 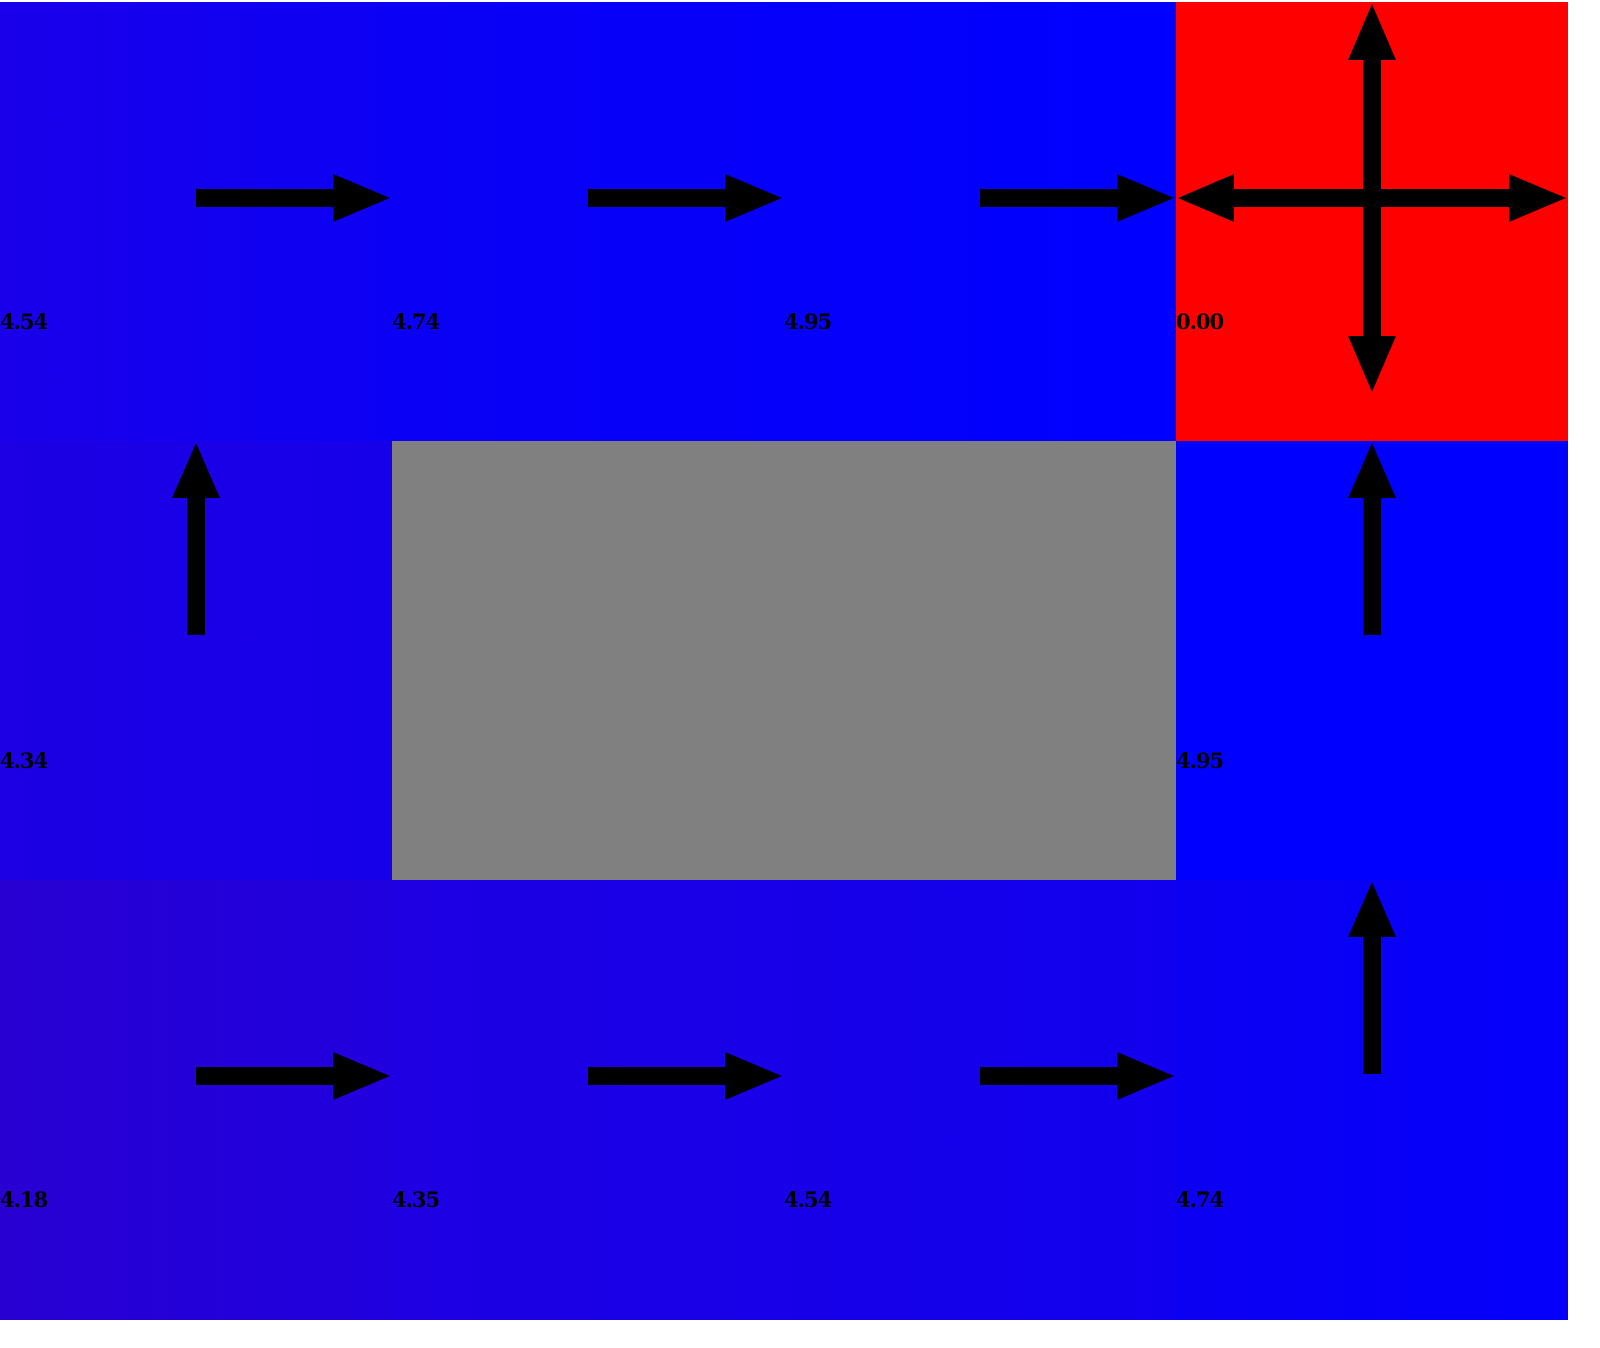 What do you see at coordinates (1372, 1100) in the screenshot?
I see `cell-r2c3: 4.74` at bounding box center [1372, 1100].